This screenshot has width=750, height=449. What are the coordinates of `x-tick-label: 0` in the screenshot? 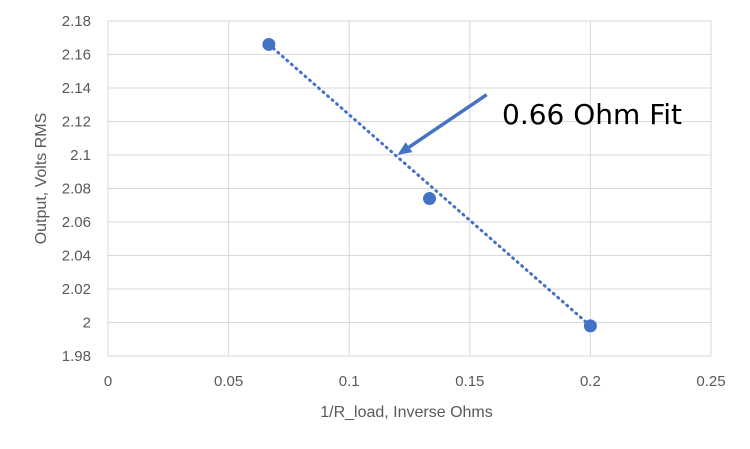 It's located at (108, 381).